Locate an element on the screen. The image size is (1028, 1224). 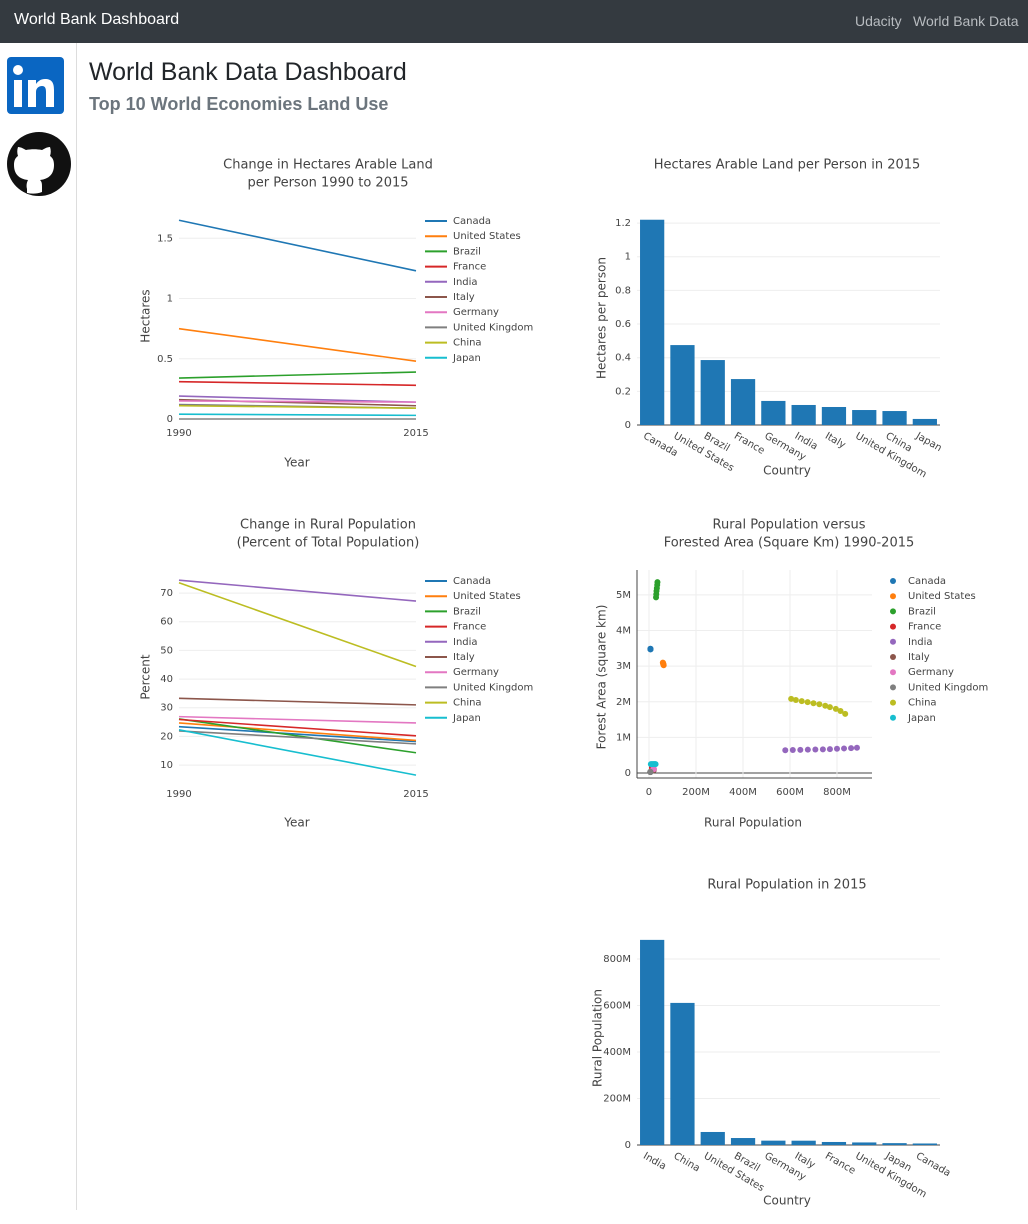
x-tick-label: 1990 is located at coordinates (178, 794).